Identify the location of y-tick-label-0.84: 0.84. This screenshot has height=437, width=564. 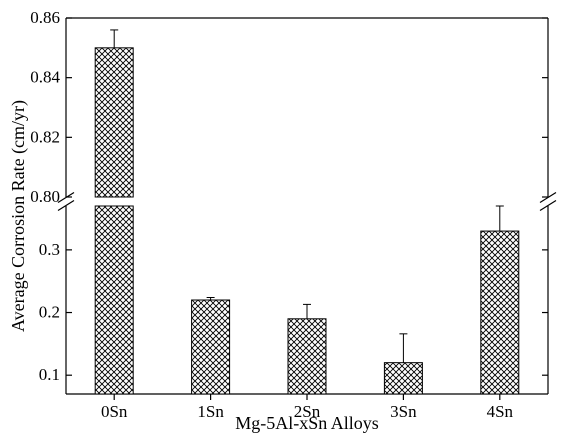
(45, 77).